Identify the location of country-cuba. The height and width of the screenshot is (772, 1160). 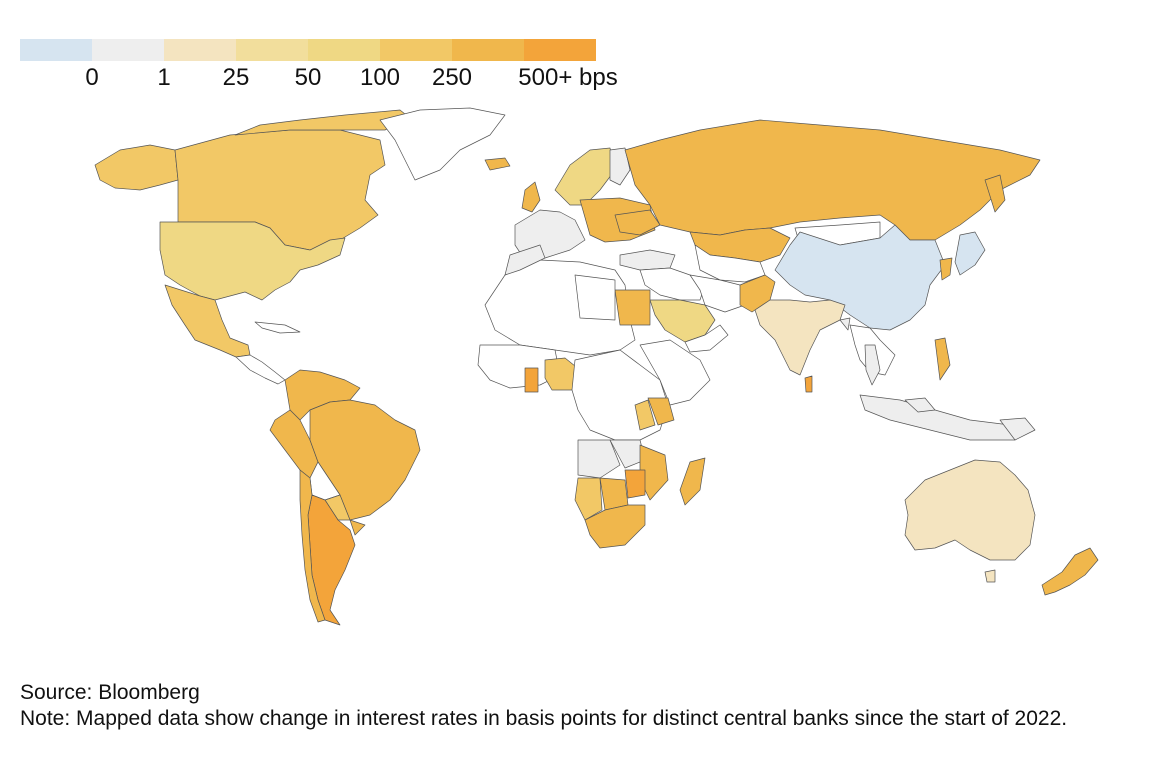
(277, 327).